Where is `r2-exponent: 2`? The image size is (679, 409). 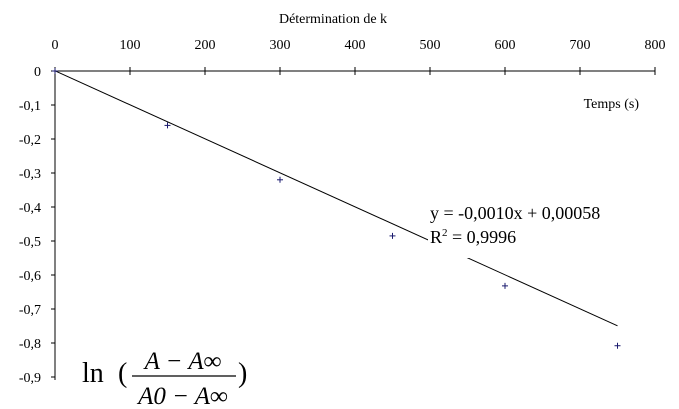
r2-exponent: 2 is located at coordinates (445, 233).